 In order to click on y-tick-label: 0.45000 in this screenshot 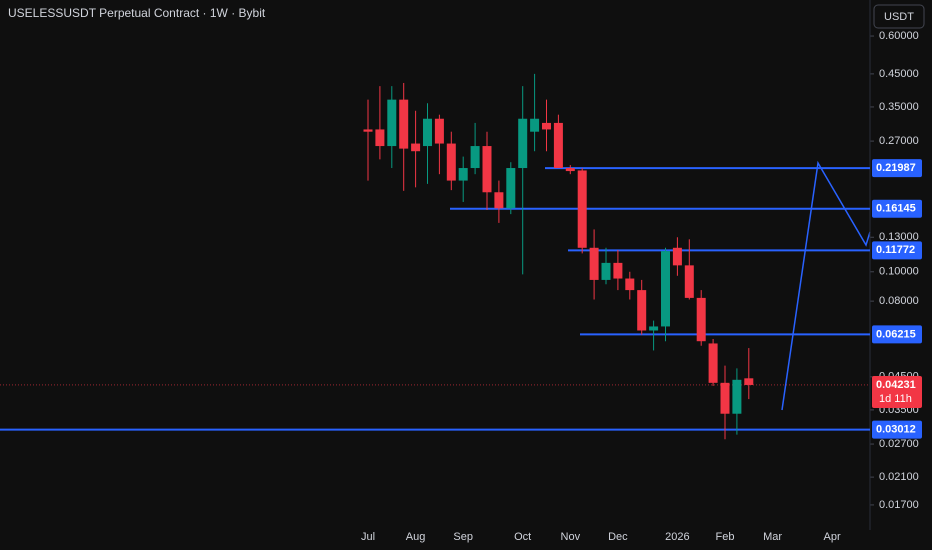, I will do `click(899, 74)`.